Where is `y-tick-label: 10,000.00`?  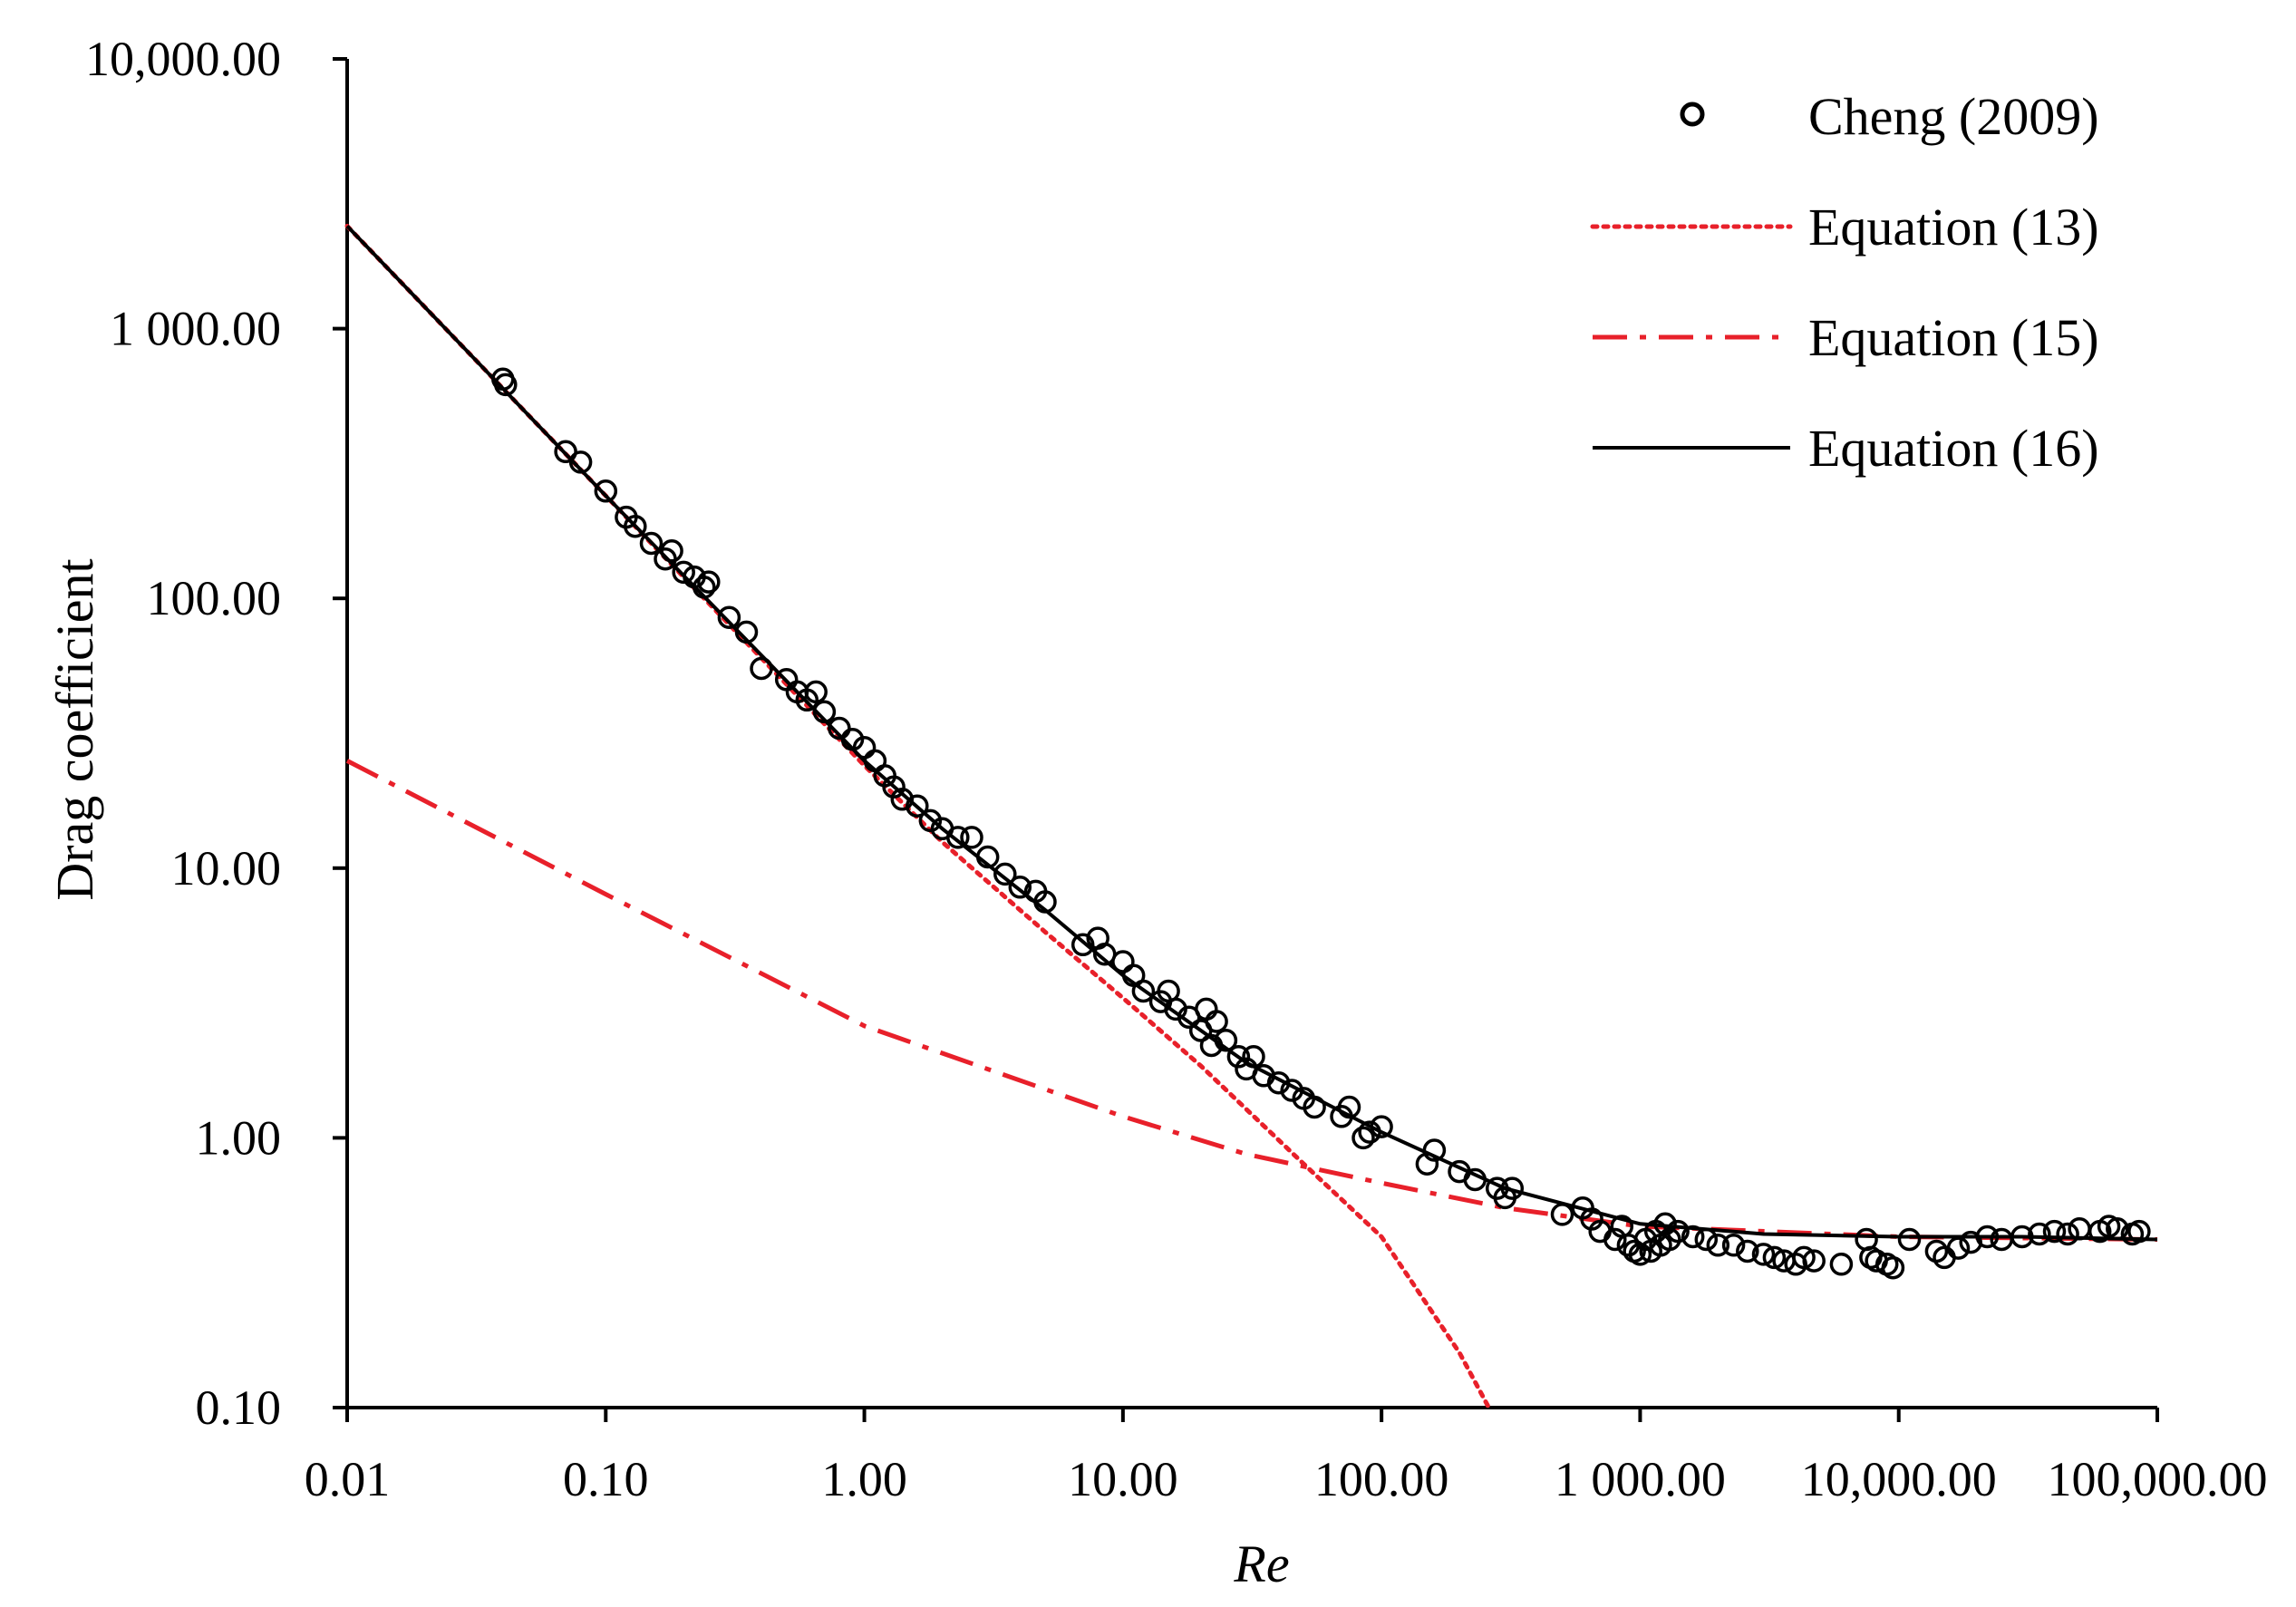
y-tick-label: 10,000.00 is located at coordinates (183, 59).